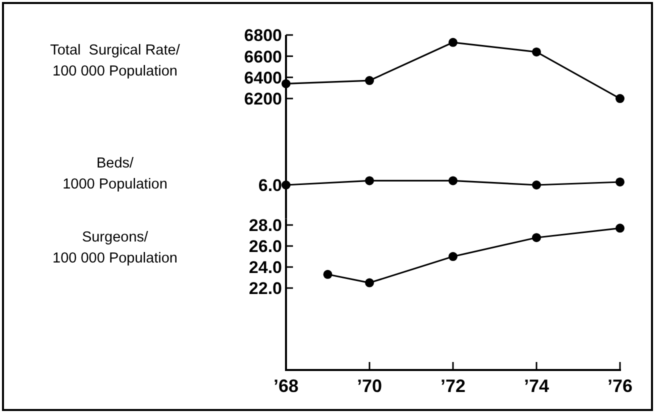  I want to click on y-tick-label: 26.0, so click(265, 246).